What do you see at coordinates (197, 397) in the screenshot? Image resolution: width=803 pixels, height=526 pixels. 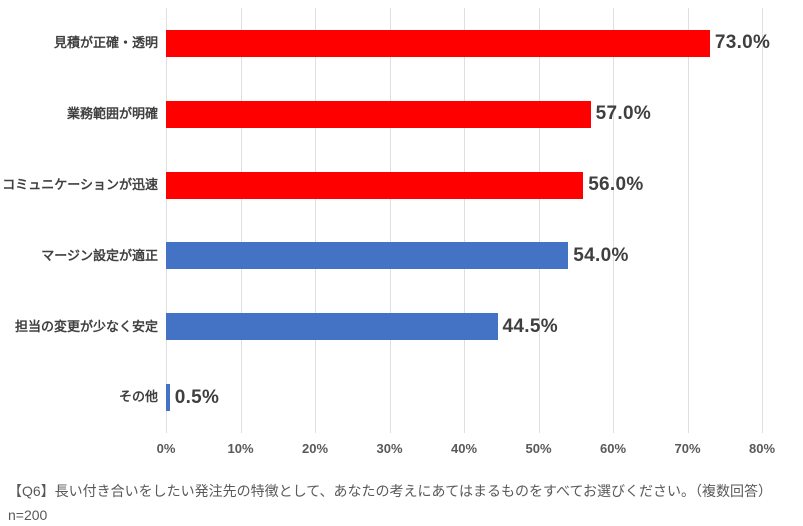 I see `value-label: 0.5%` at bounding box center [197, 397].